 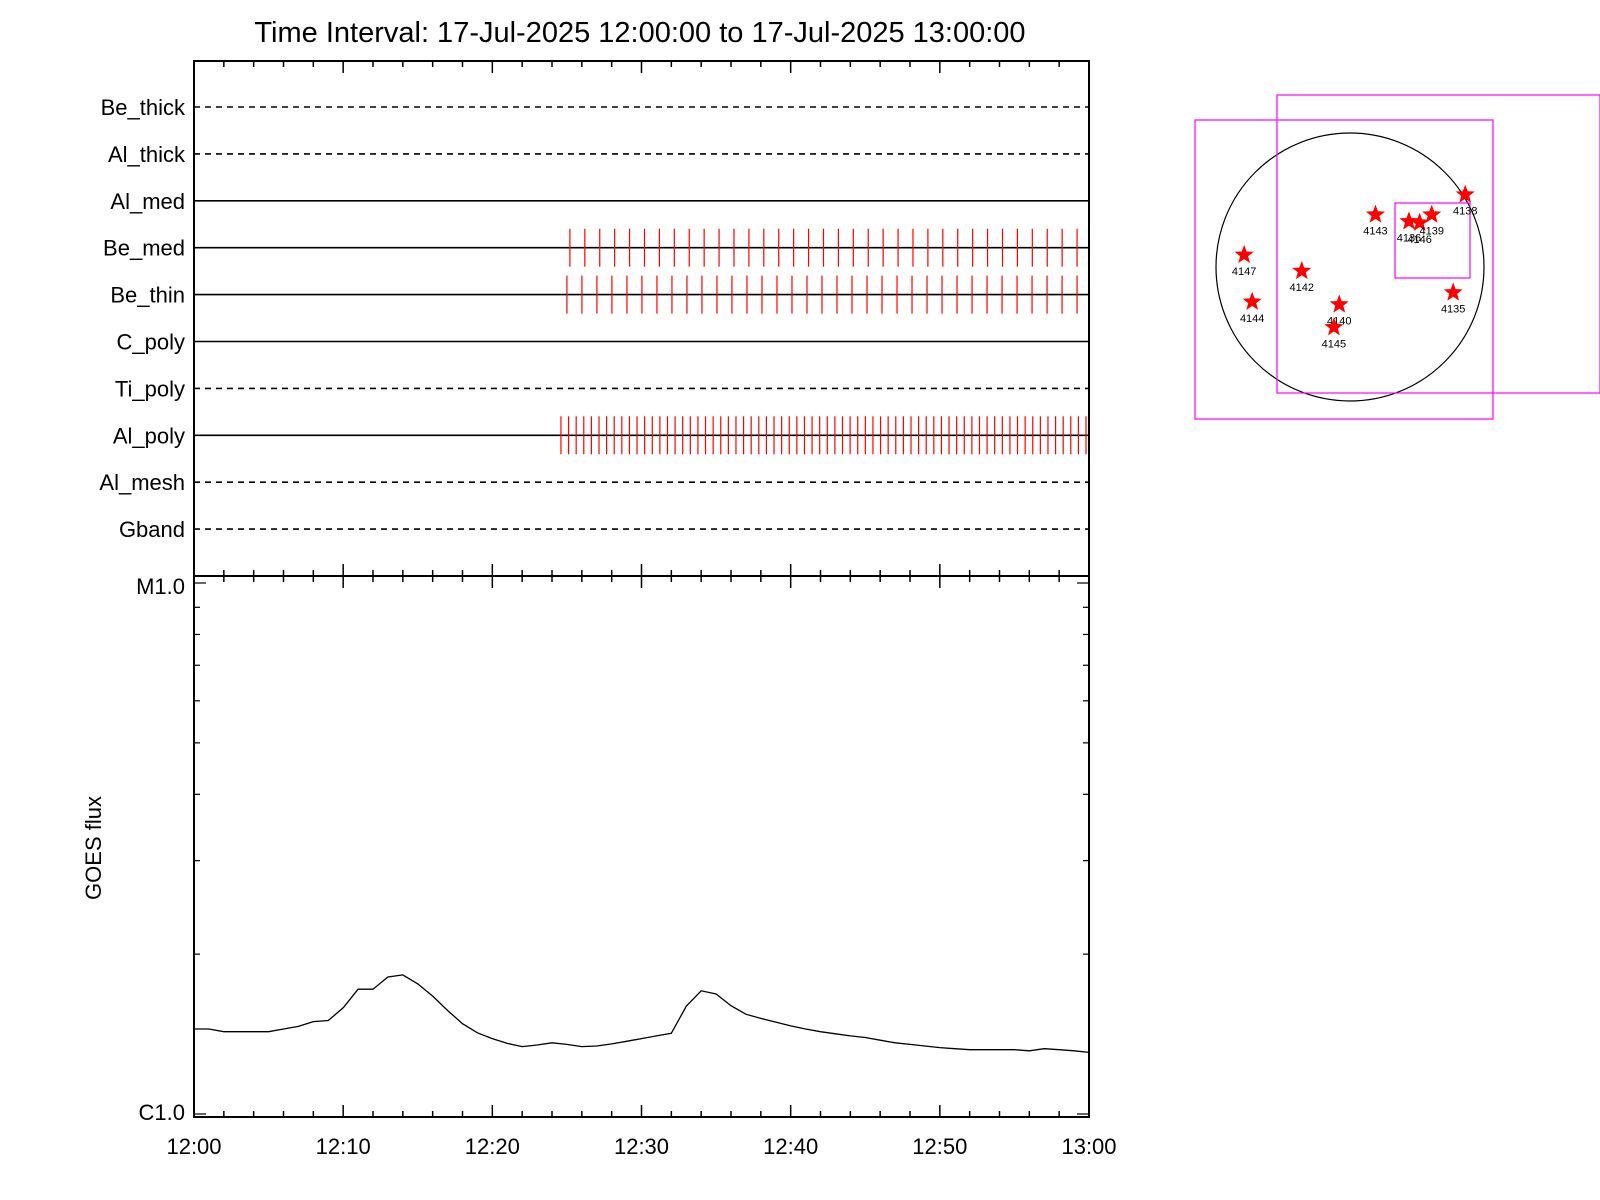 What do you see at coordinates (162, 1112) in the screenshot?
I see `goes-y-tick-label-bottom: C1.0` at bounding box center [162, 1112].